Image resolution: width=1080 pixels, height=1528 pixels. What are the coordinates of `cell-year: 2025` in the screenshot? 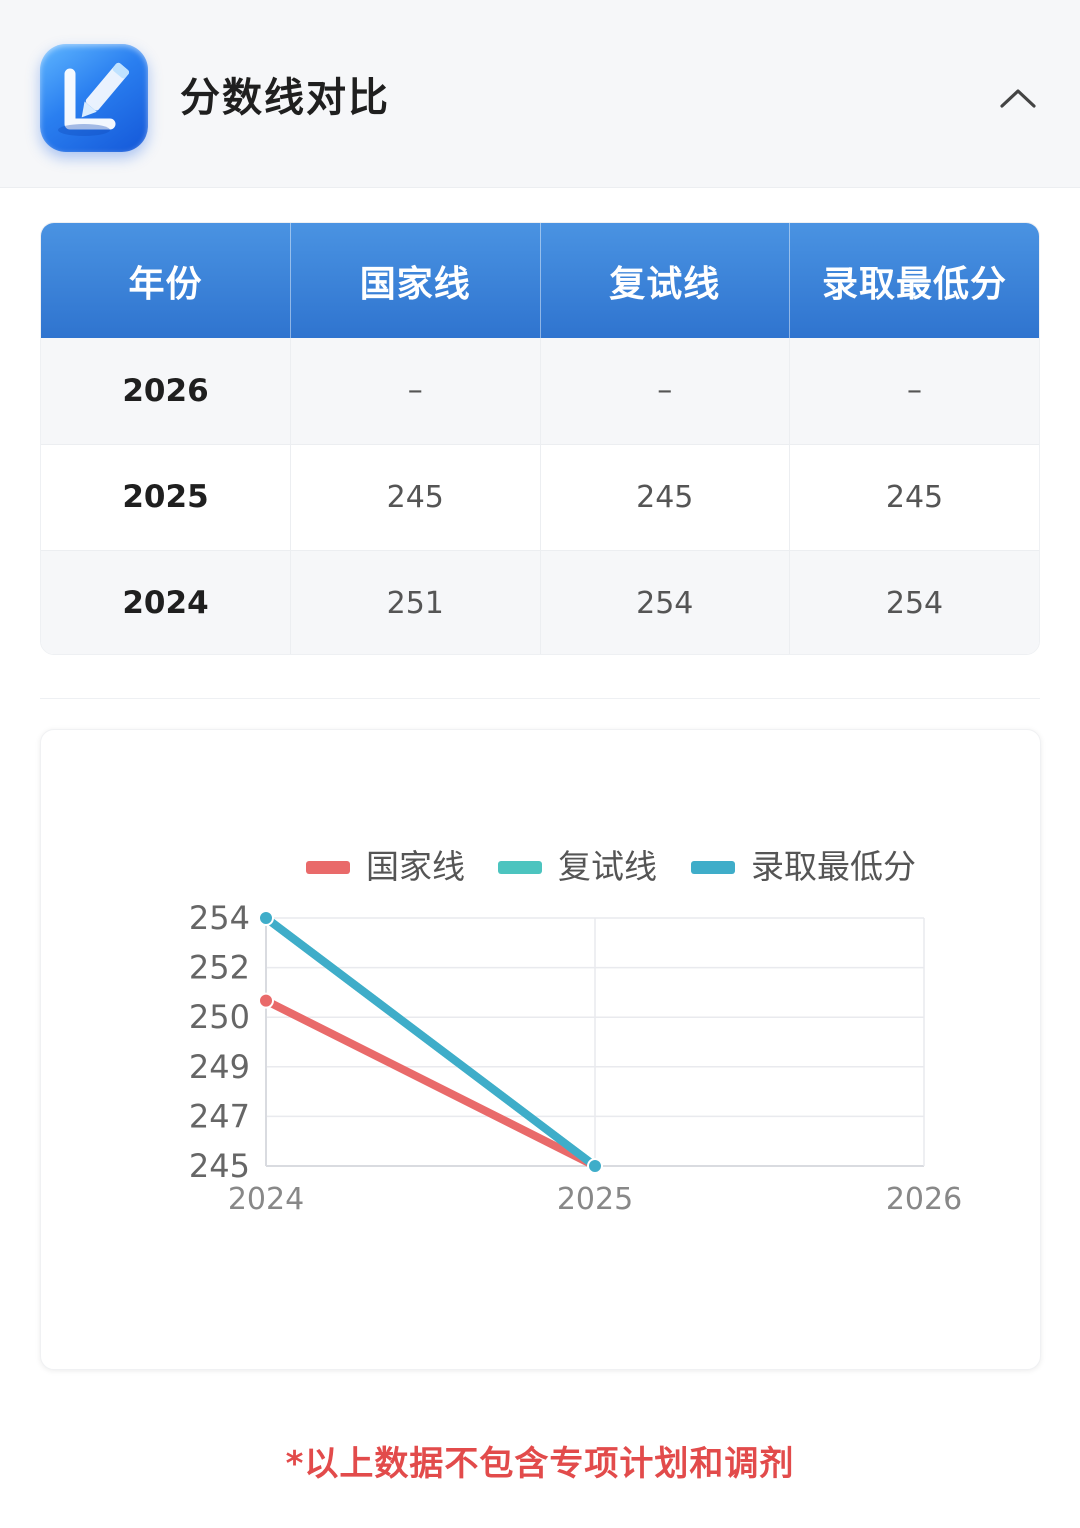 It's located at (166, 497).